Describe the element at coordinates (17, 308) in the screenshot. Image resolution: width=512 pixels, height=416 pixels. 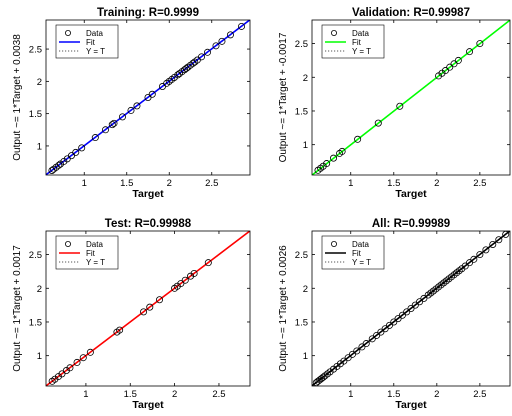
I see `y-axis-label: Output ~= 1*Target + 0.0017` at that location.